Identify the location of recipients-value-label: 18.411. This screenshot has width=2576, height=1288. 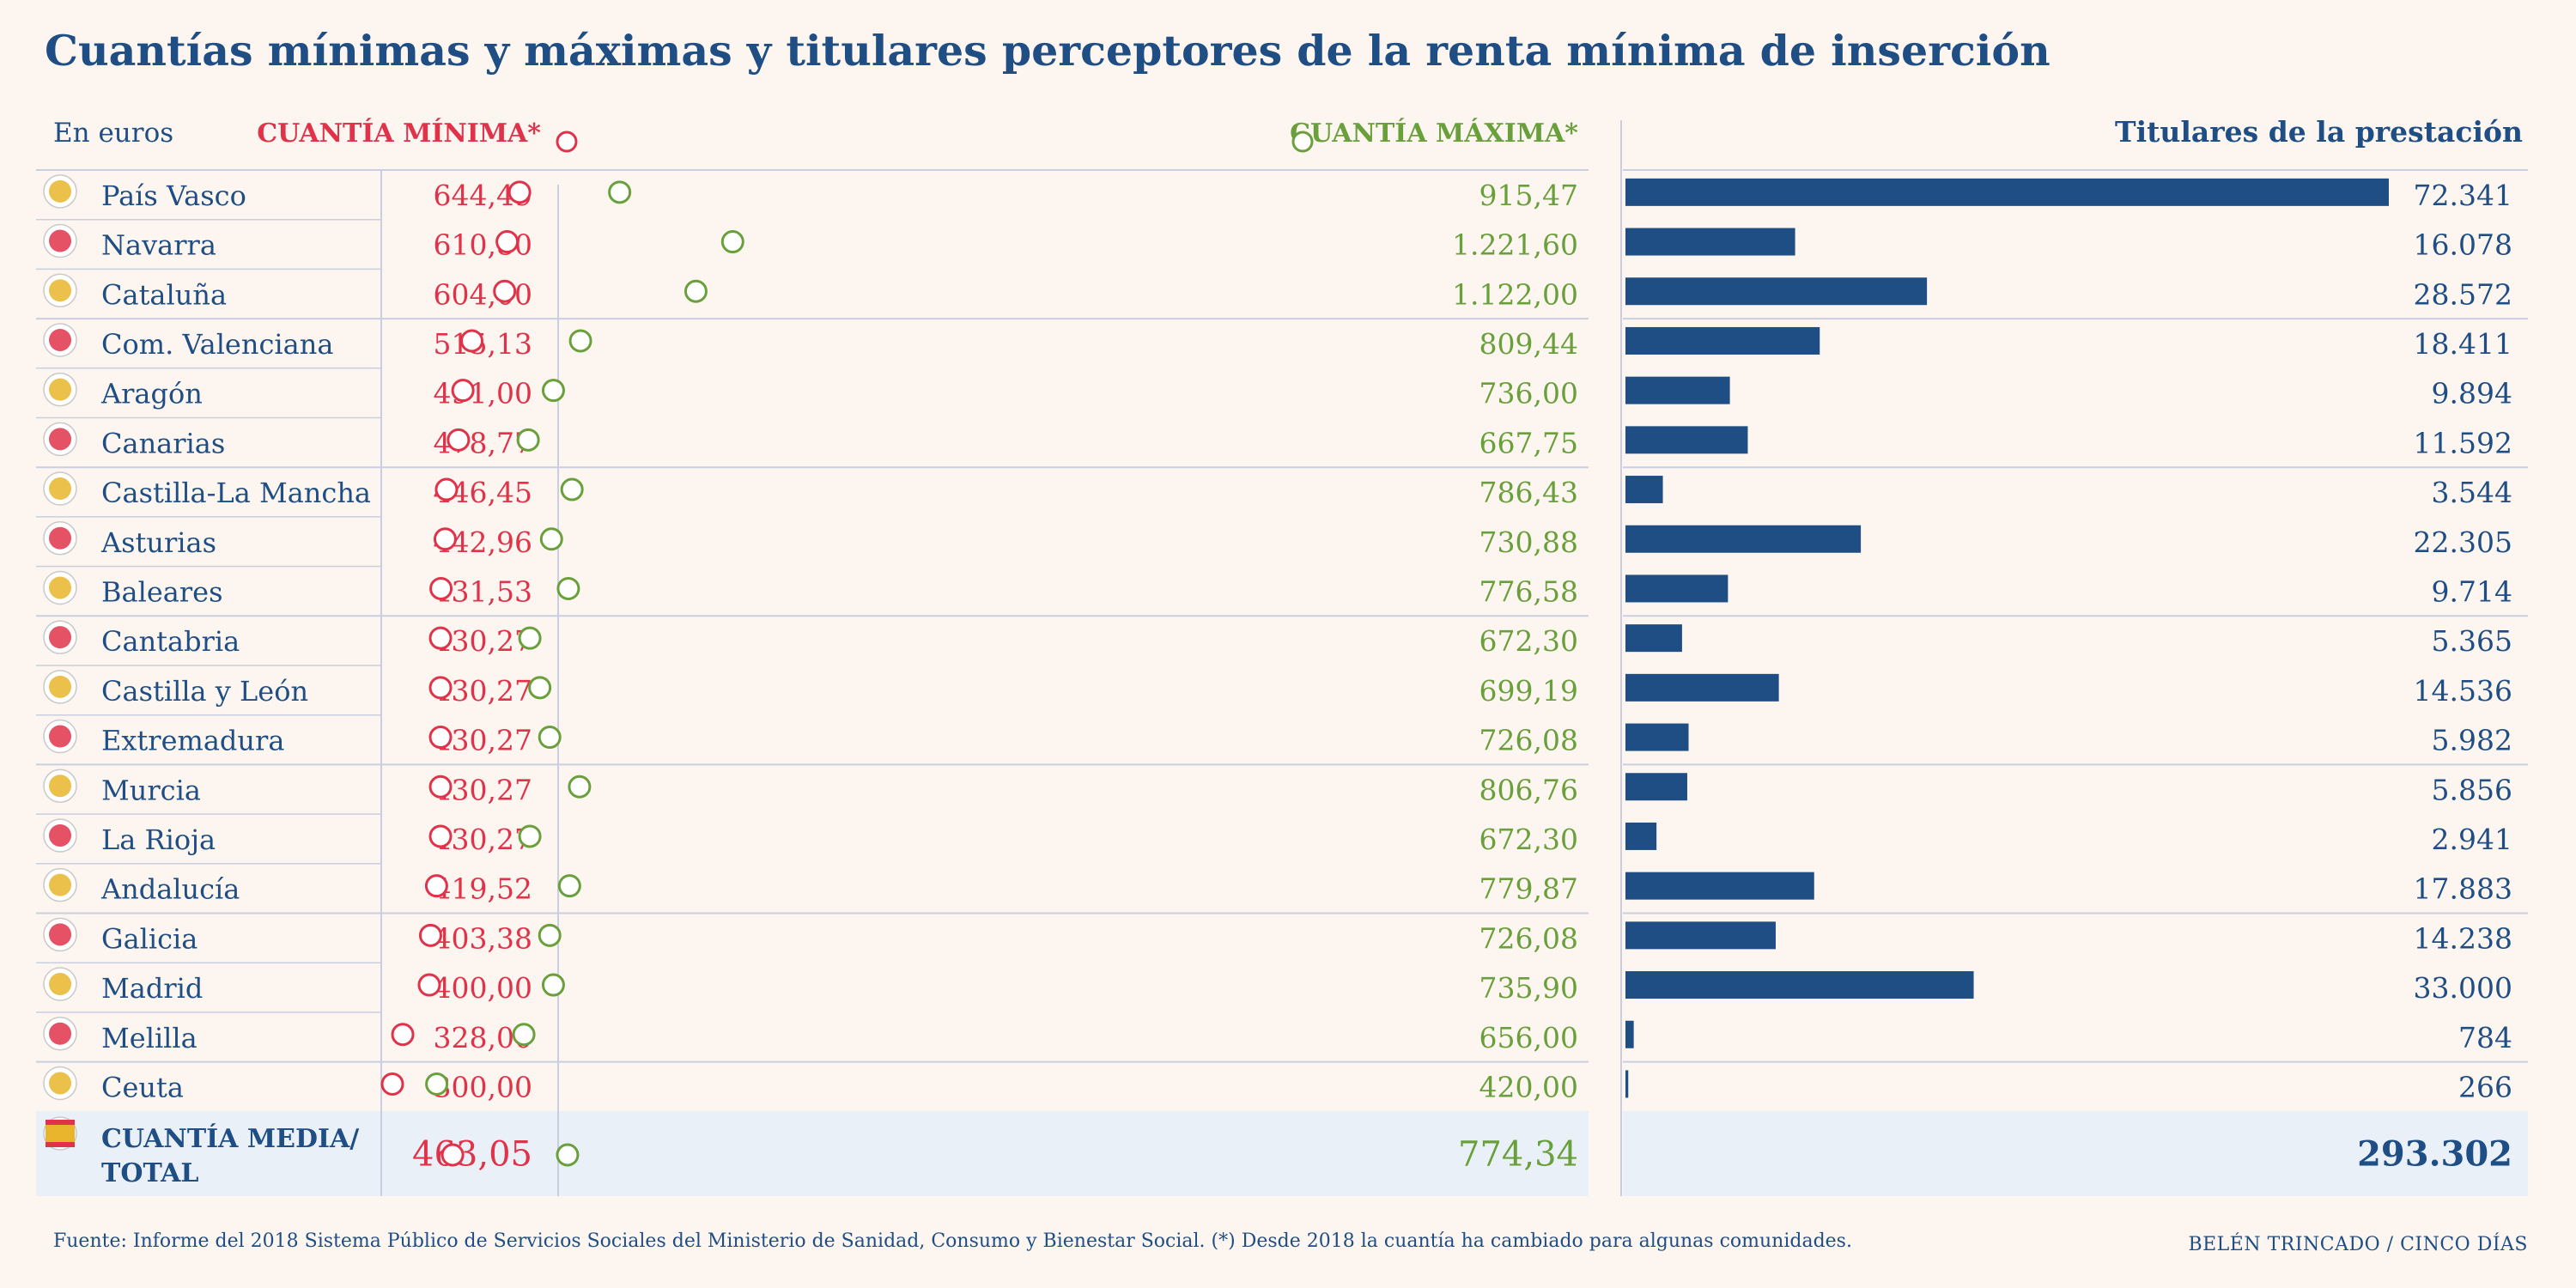
(2463, 344).